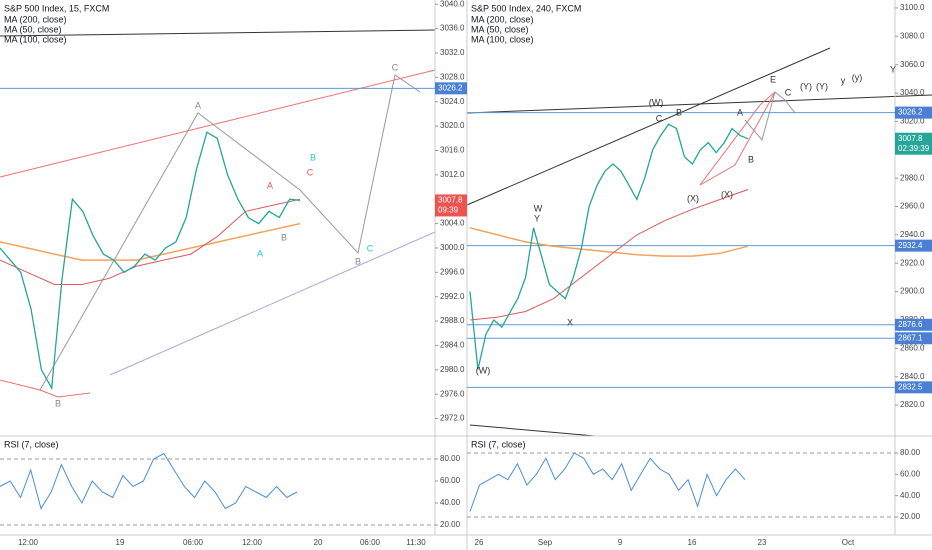 Image resolution: width=932 pixels, height=550 pixels. What do you see at coordinates (452, 393) in the screenshot?
I see `y-tick-label: 2976.0` at bounding box center [452, 393].